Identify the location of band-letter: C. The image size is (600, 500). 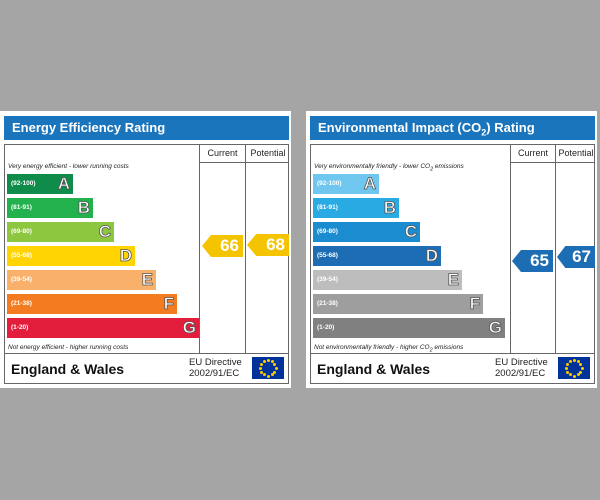
(410, 231).